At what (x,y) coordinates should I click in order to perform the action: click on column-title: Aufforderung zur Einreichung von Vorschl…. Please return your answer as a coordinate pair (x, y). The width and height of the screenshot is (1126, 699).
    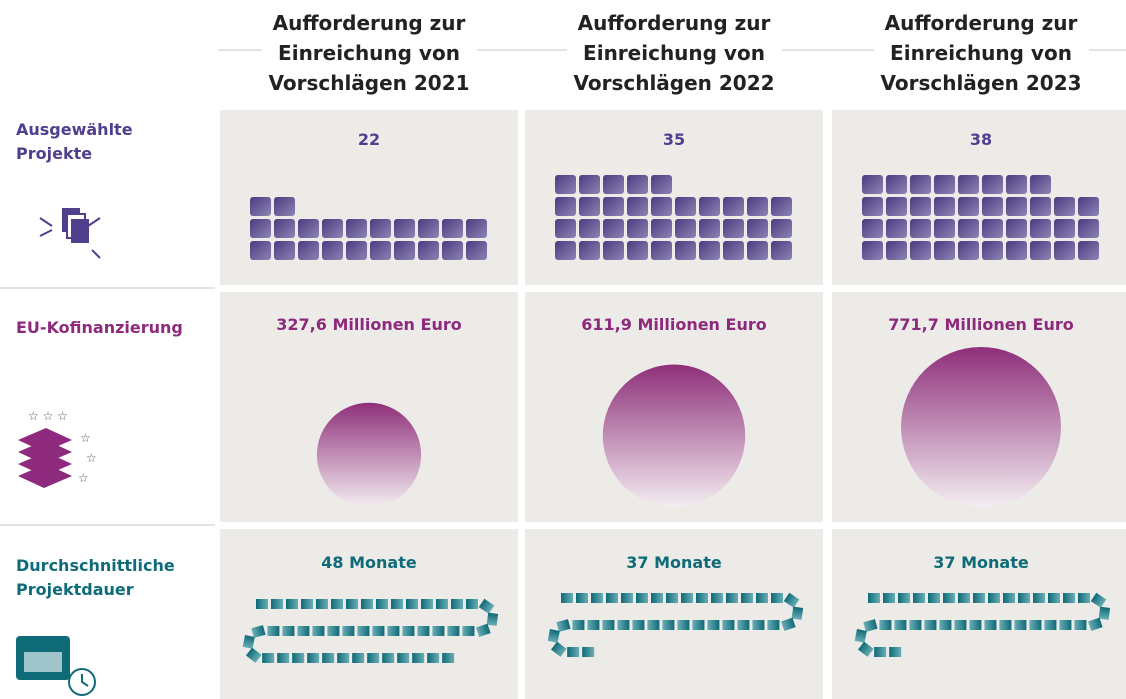
    Looking at the image, I should click on (981, 53).